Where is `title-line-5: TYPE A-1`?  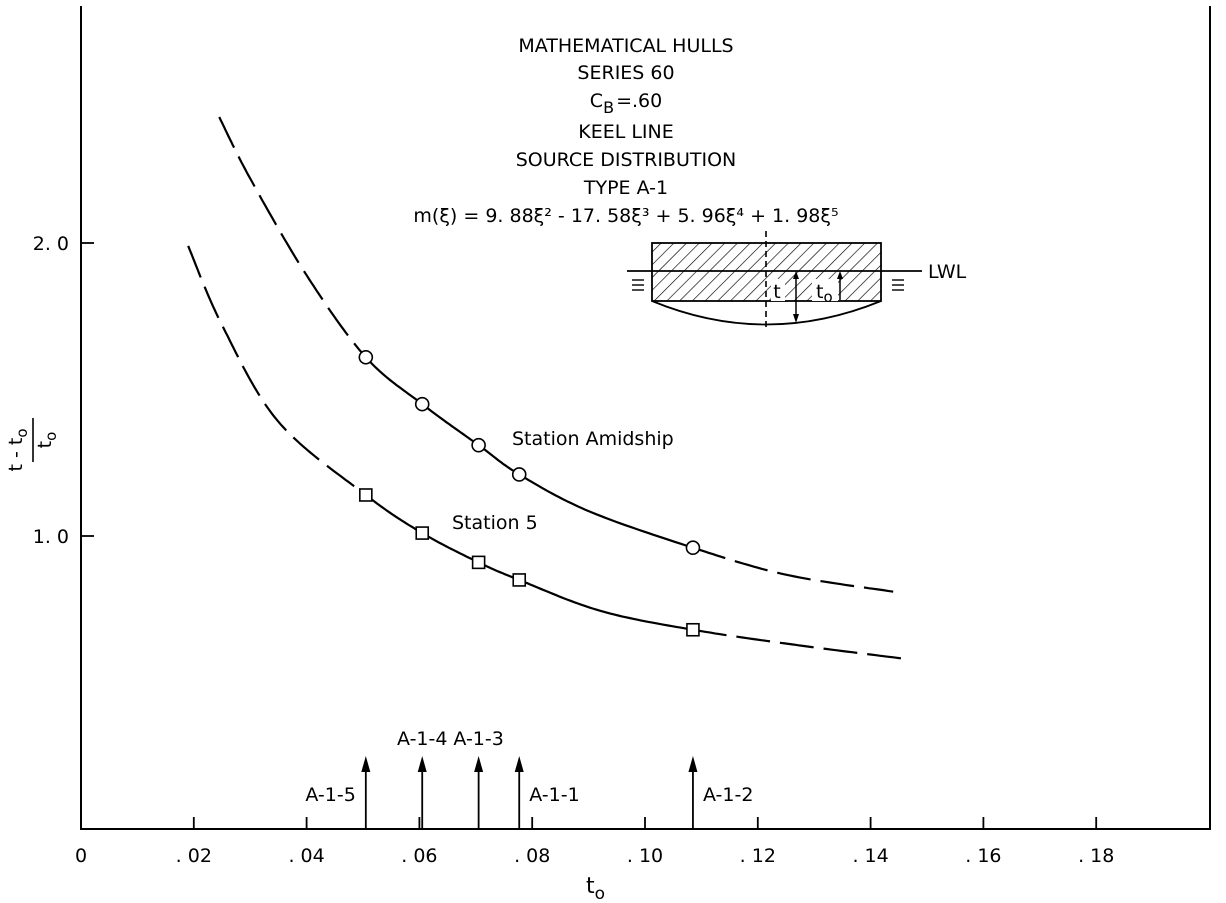
title-line-5: TYPE A-1 is located at coordinates (625, 188).